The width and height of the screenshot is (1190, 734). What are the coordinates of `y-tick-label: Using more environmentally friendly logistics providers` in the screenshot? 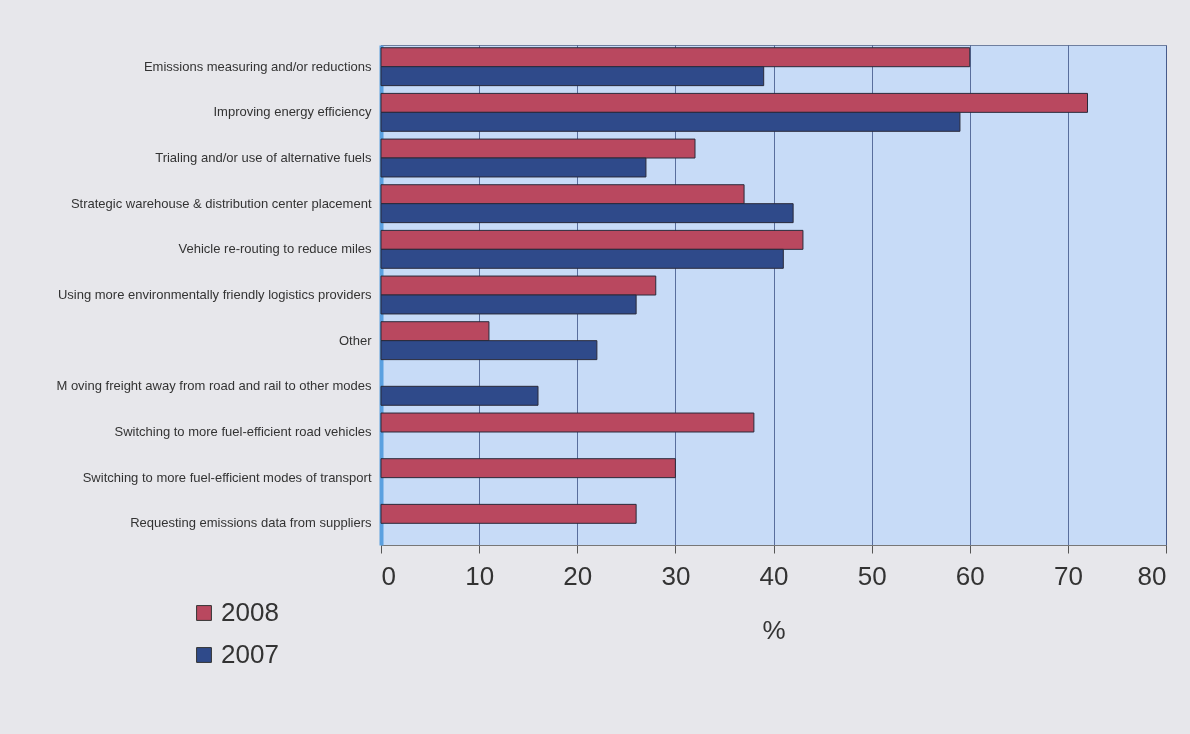 It's located at (214, 294).